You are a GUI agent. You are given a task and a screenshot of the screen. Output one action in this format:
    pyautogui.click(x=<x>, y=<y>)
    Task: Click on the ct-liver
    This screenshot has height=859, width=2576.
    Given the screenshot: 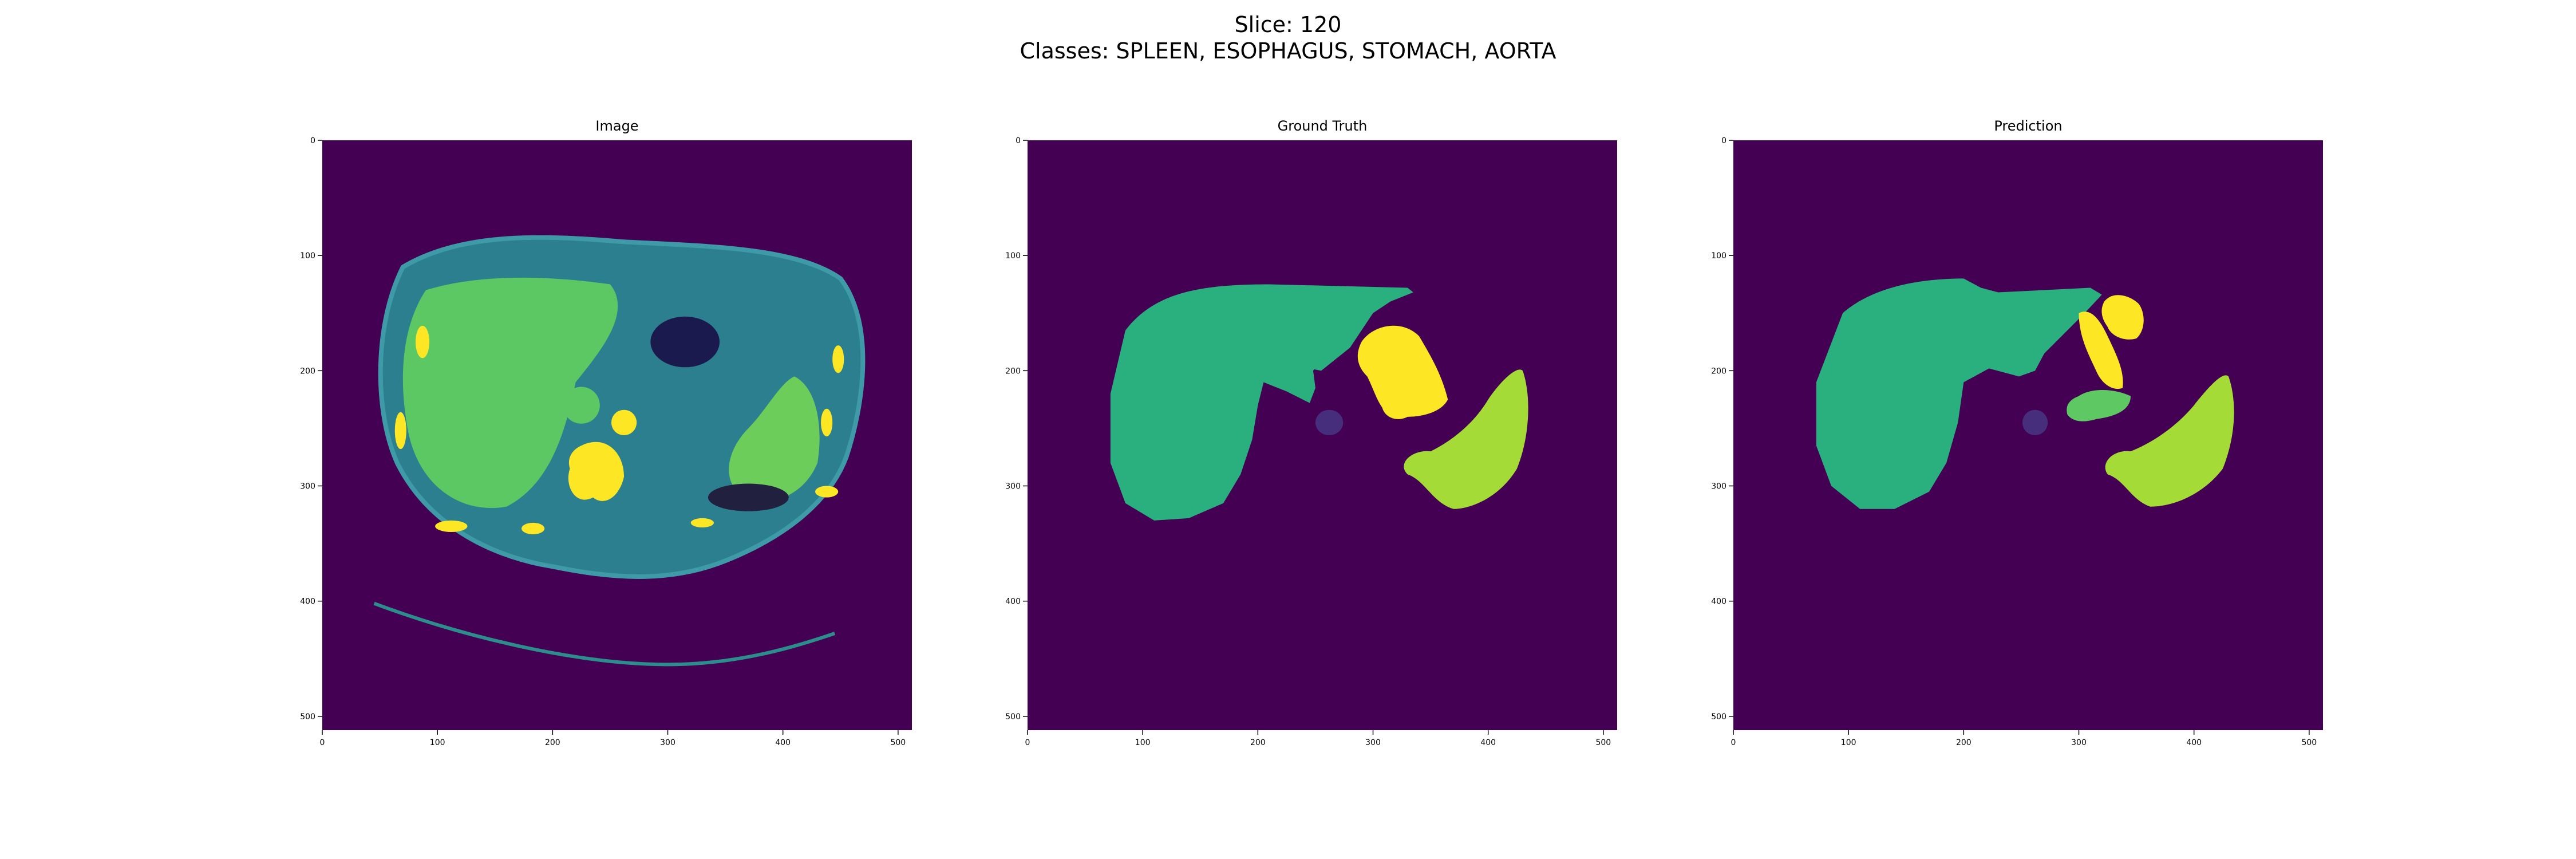 What is the action you would take?
    pyautogui.click(x=510, y=393)
    